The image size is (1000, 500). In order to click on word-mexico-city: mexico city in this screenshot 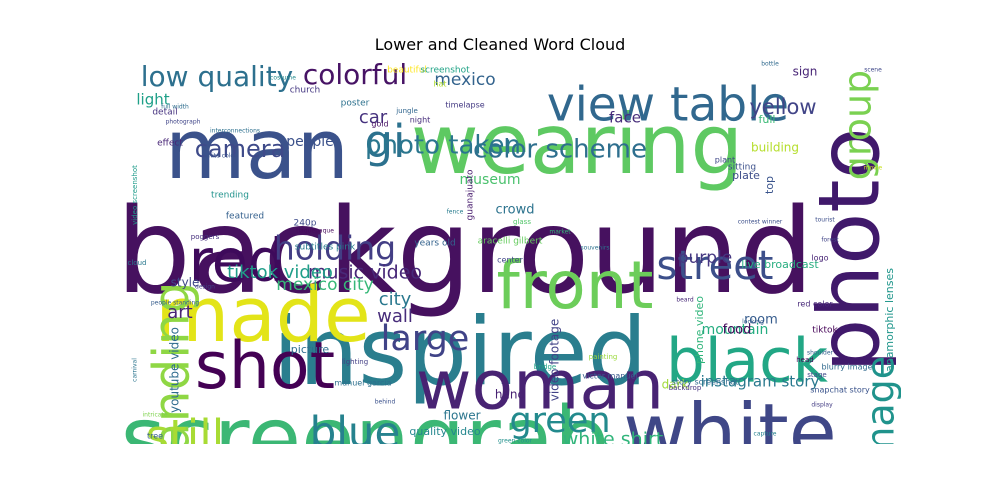, I will do `click(324, 285)`.